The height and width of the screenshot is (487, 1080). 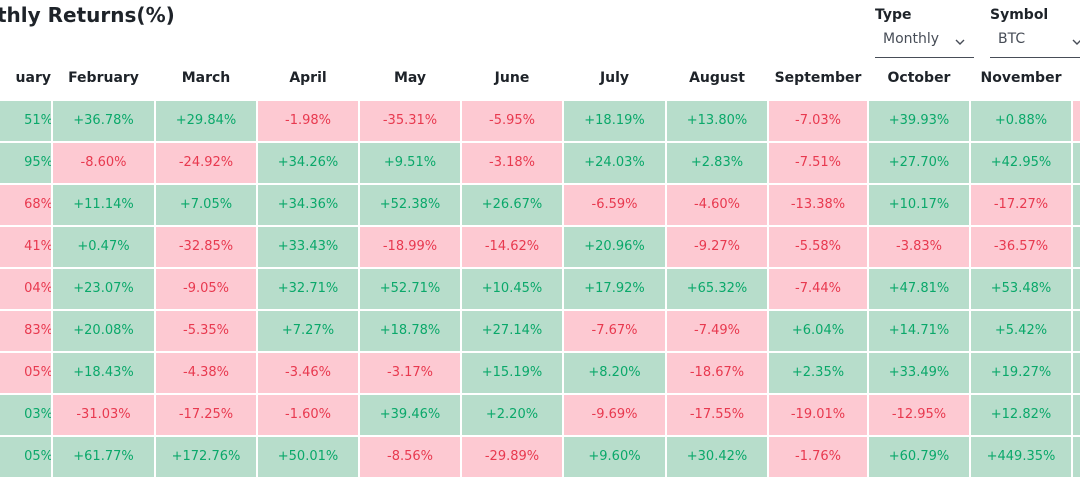 I want to click on return-cell: +15.19%, so click(x=512, y=373).